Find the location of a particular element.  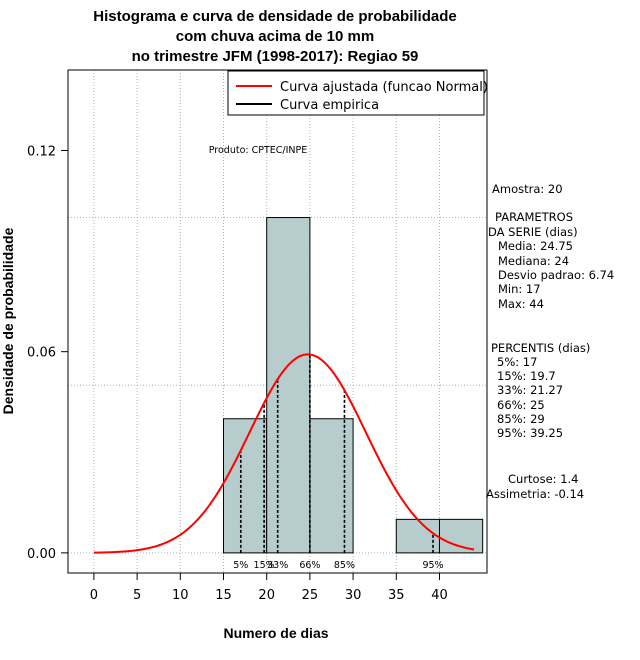

stat-p95: 95%: 39.25 is located at coordinates (530, 433).